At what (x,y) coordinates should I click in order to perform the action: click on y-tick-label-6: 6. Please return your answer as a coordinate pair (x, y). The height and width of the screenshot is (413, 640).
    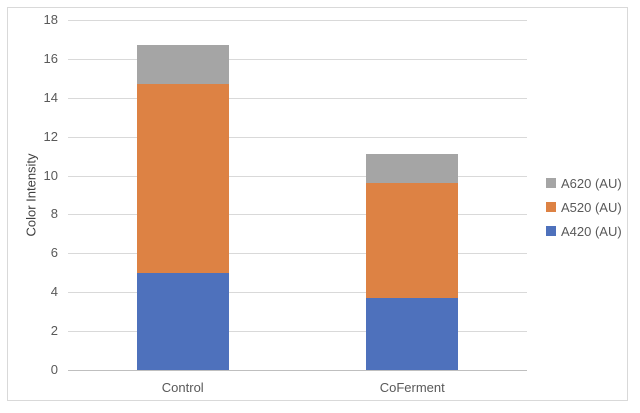
    Looking at the image, I should click on (54, 253).